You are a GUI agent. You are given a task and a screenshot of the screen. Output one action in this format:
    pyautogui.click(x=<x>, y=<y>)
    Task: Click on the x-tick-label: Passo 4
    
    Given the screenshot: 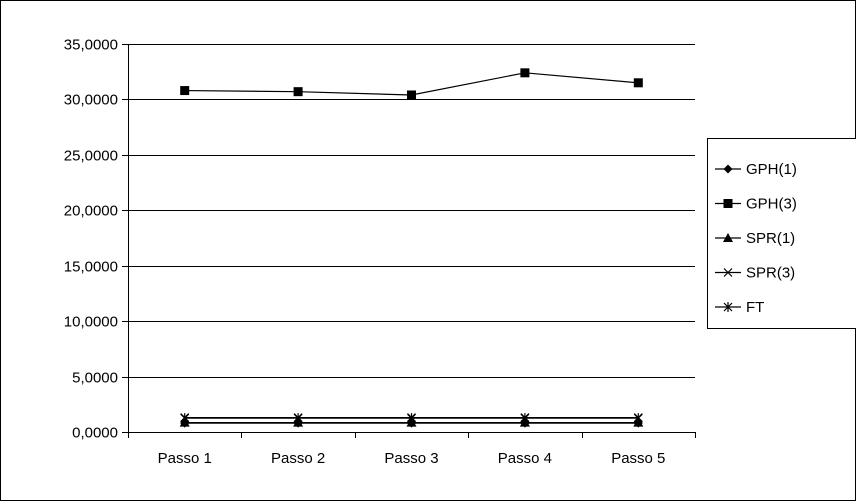 What is the action you would take?
    pyautogui.click(x=525, y=458)
    